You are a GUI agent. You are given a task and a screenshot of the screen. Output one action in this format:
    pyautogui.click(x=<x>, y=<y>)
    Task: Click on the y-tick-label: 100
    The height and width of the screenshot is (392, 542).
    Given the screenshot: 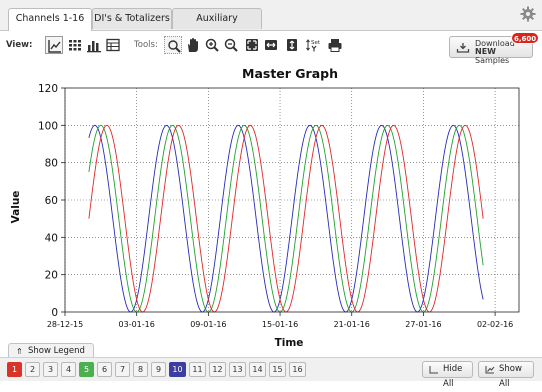 What is the action you would take?
    pyautogui.click(x=48, y=126)
    